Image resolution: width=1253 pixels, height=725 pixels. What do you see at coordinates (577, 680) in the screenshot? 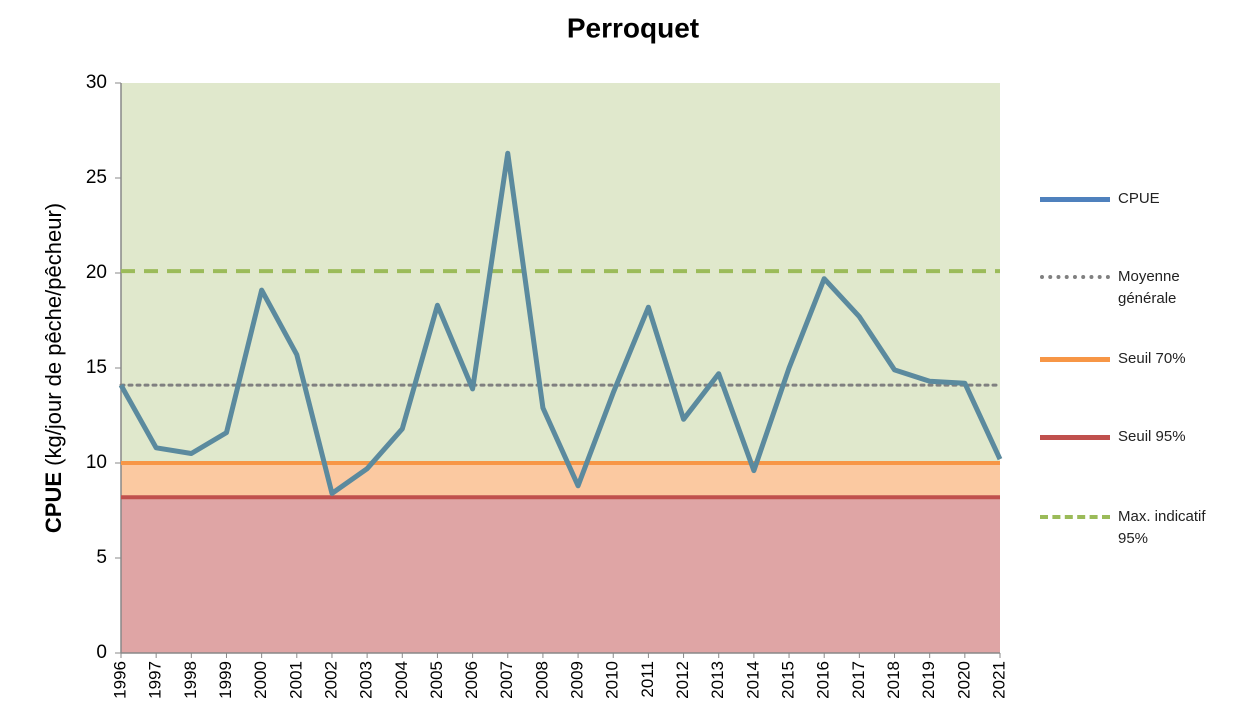
I see `x-tick-label: 2009` at bounding box center [577, 680].